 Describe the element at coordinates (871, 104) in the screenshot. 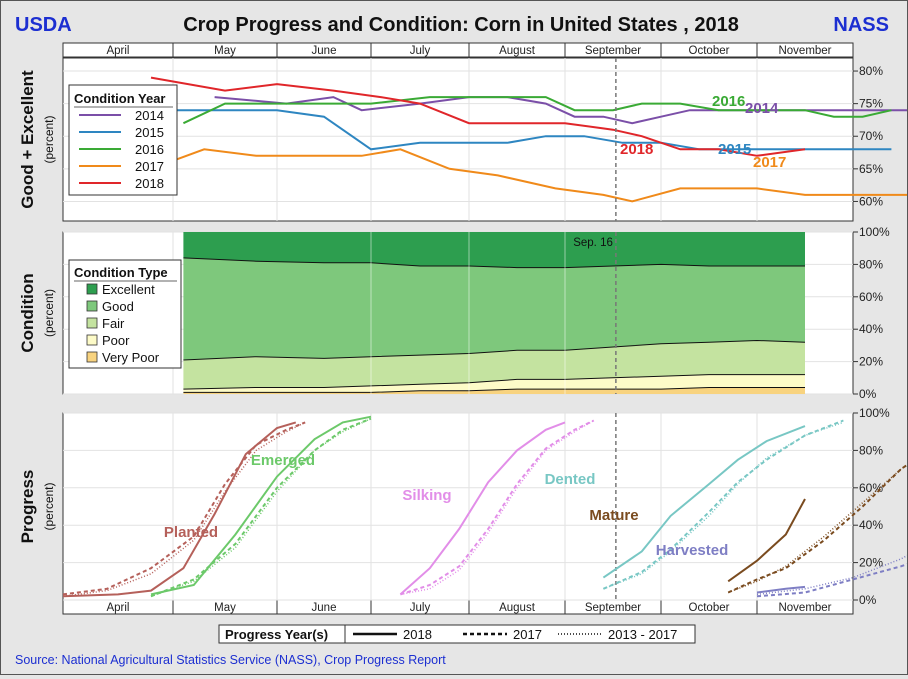

I see `good-excellent-ytick-label: 75%` at that location.